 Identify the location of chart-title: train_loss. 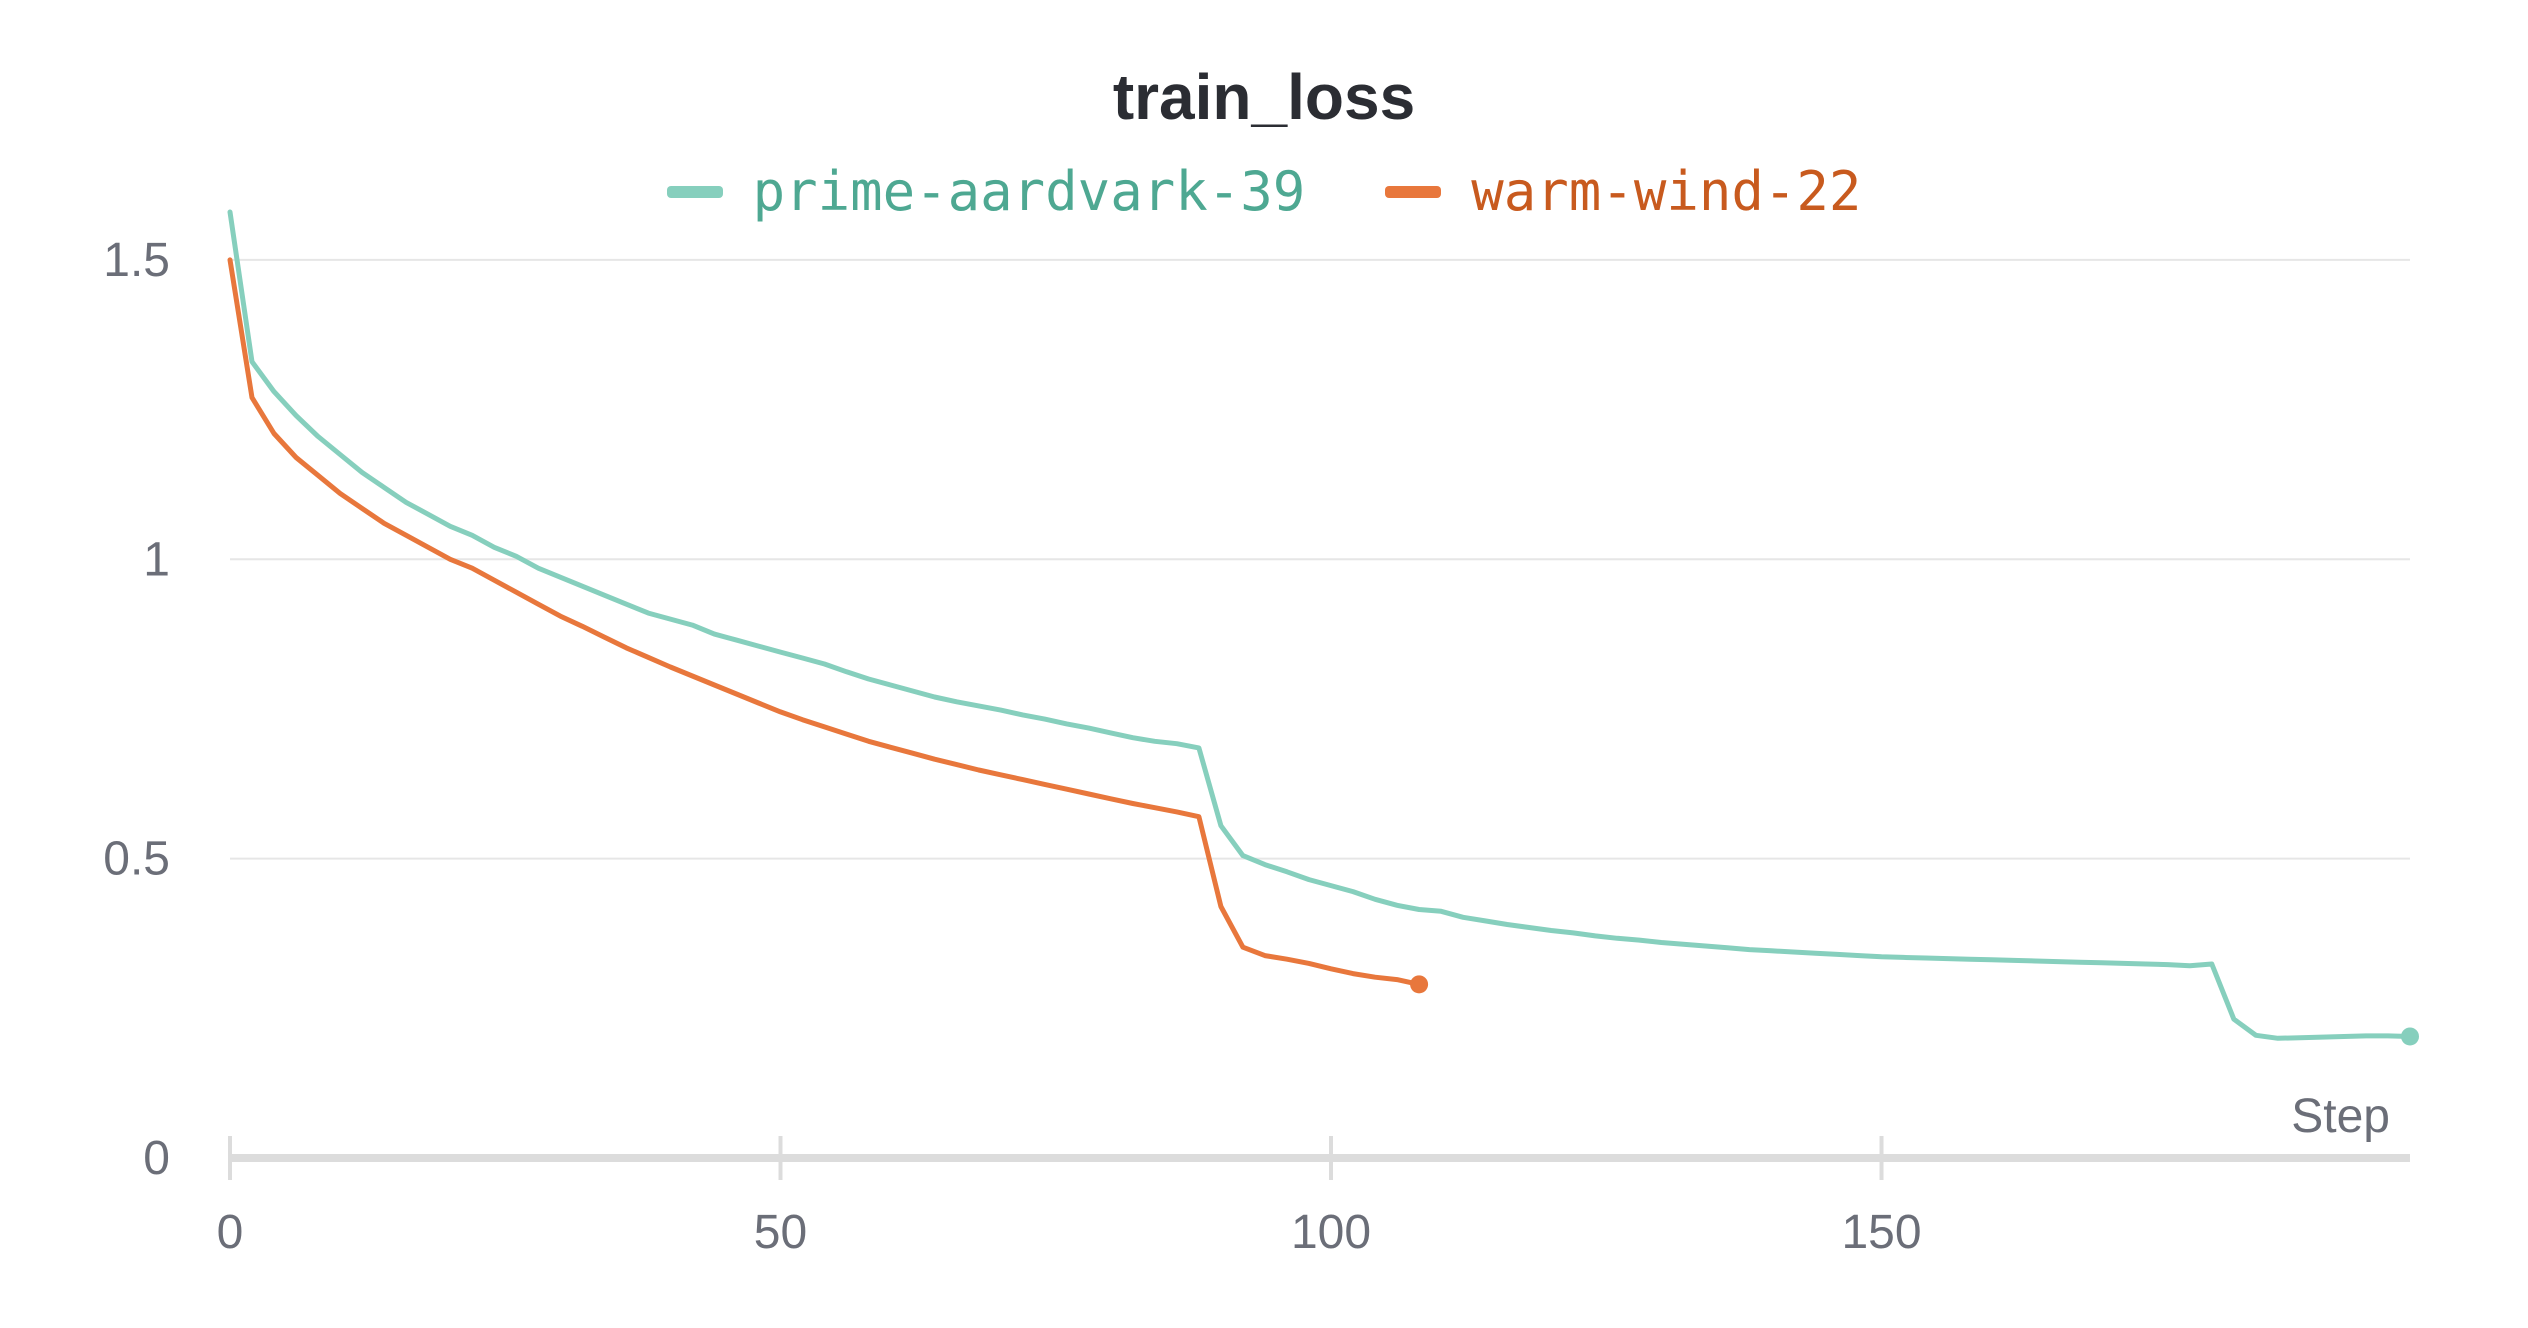
(1264, 97).